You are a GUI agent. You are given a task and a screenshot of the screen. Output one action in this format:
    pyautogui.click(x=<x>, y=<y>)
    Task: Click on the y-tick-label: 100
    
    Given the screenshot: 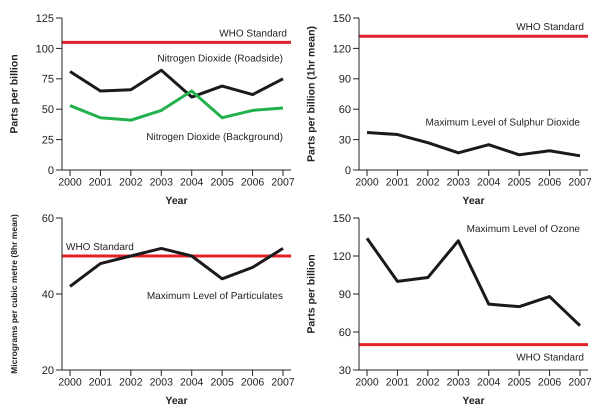 What is the action you would take?
    pyautogui.click(x=45, y=49)
    